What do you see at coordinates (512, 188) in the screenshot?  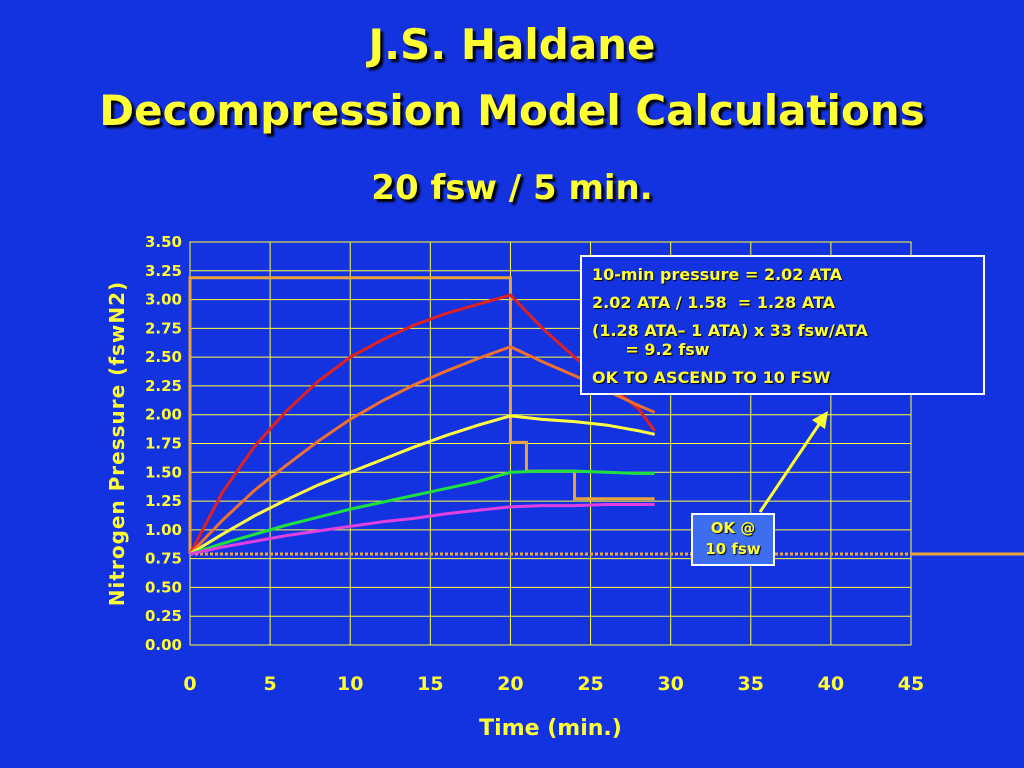 I see `slide-subtitle: 20 fsw / 5 min.` at bounding box center [512, 188].